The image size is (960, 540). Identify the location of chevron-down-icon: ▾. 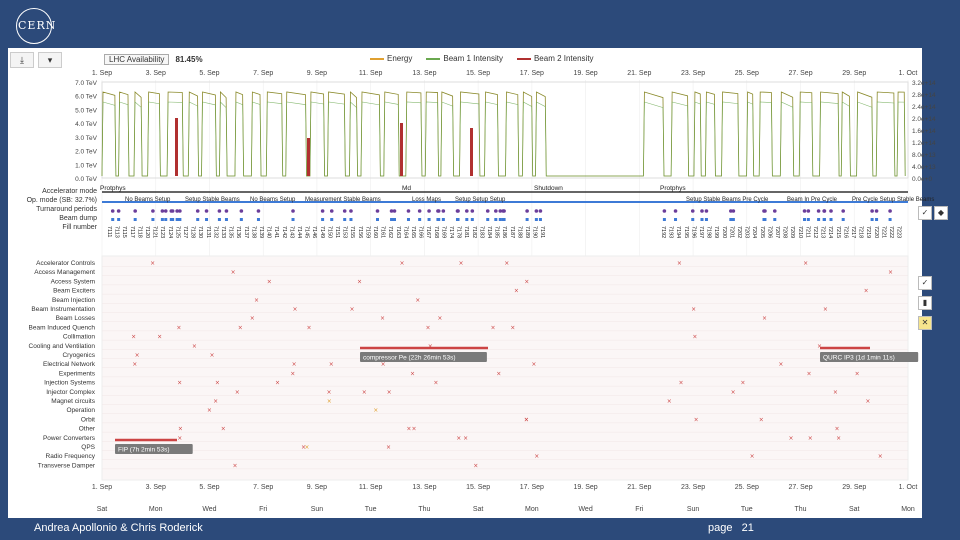
(50, 60).